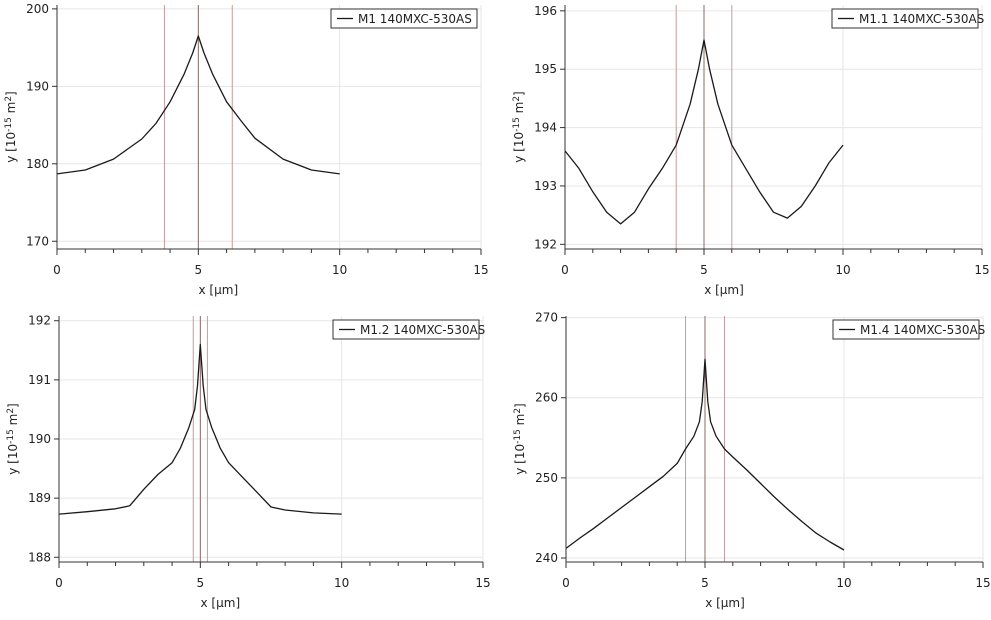 Image resolution: width=991 pixels, height=620 pixels. What do you see at coordinates (39, 380) in the screenshot?
I see `y-tick-label: 191` at bounding box center [39, 380].